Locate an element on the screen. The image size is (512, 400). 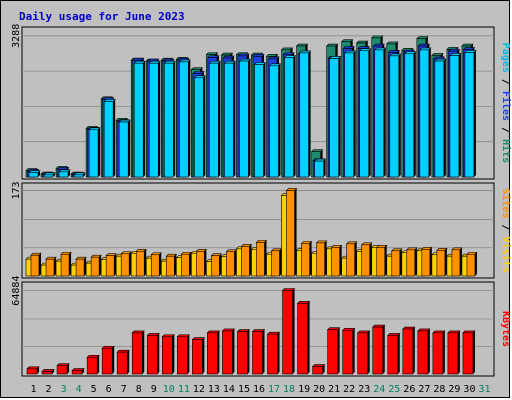
panel-hits-axis-label-part-3: / is located at coordinates (505, 130).